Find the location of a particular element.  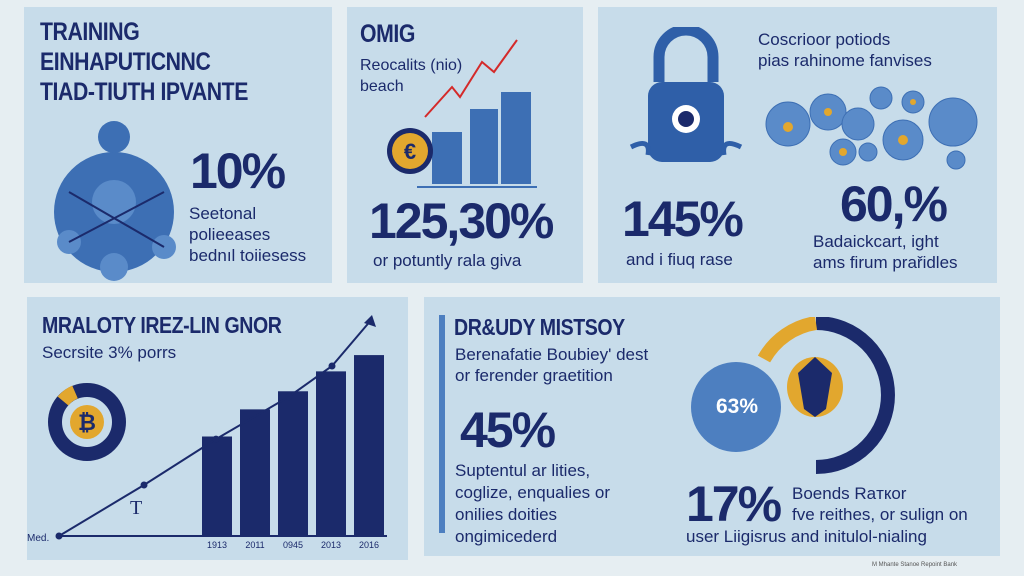

subtitle-line: beach is located at coordinates (382, 86).